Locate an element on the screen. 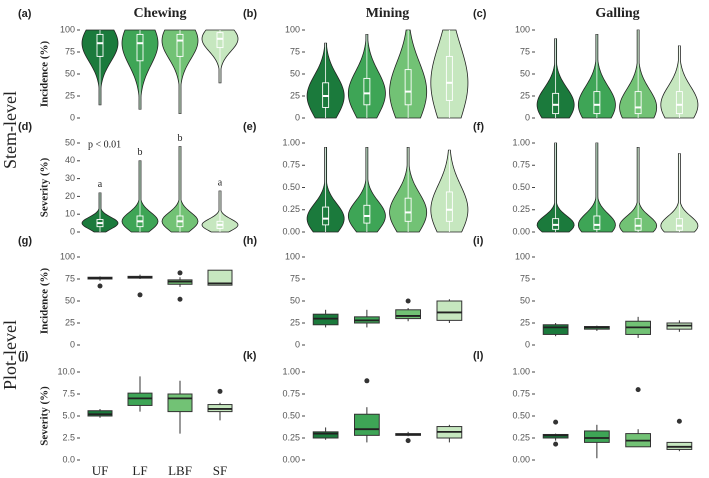 This screenshot has height=478, width=709. y-tick-label: 10 is located at coordinates (70, 214).